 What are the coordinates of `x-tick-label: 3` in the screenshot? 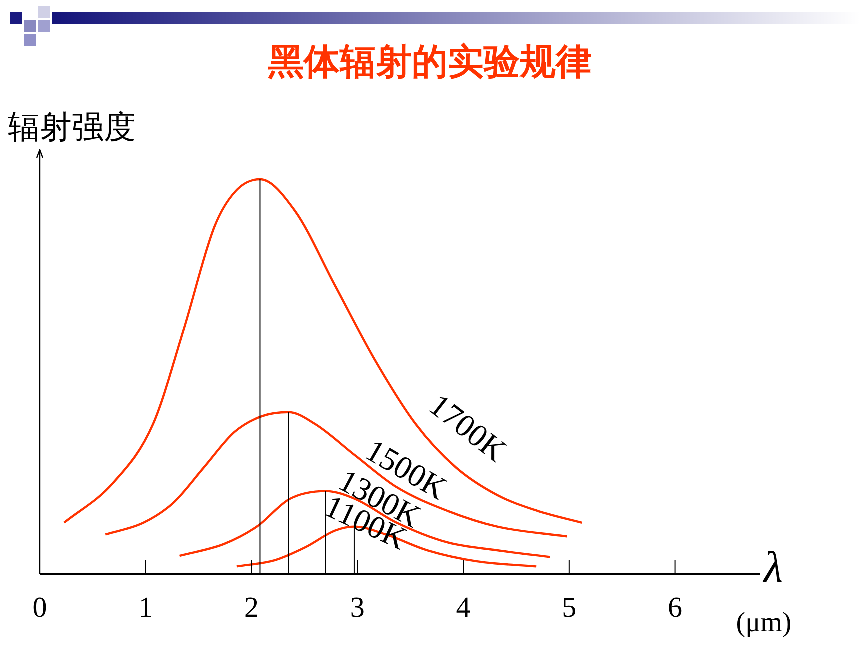 It's located at (357, 608).